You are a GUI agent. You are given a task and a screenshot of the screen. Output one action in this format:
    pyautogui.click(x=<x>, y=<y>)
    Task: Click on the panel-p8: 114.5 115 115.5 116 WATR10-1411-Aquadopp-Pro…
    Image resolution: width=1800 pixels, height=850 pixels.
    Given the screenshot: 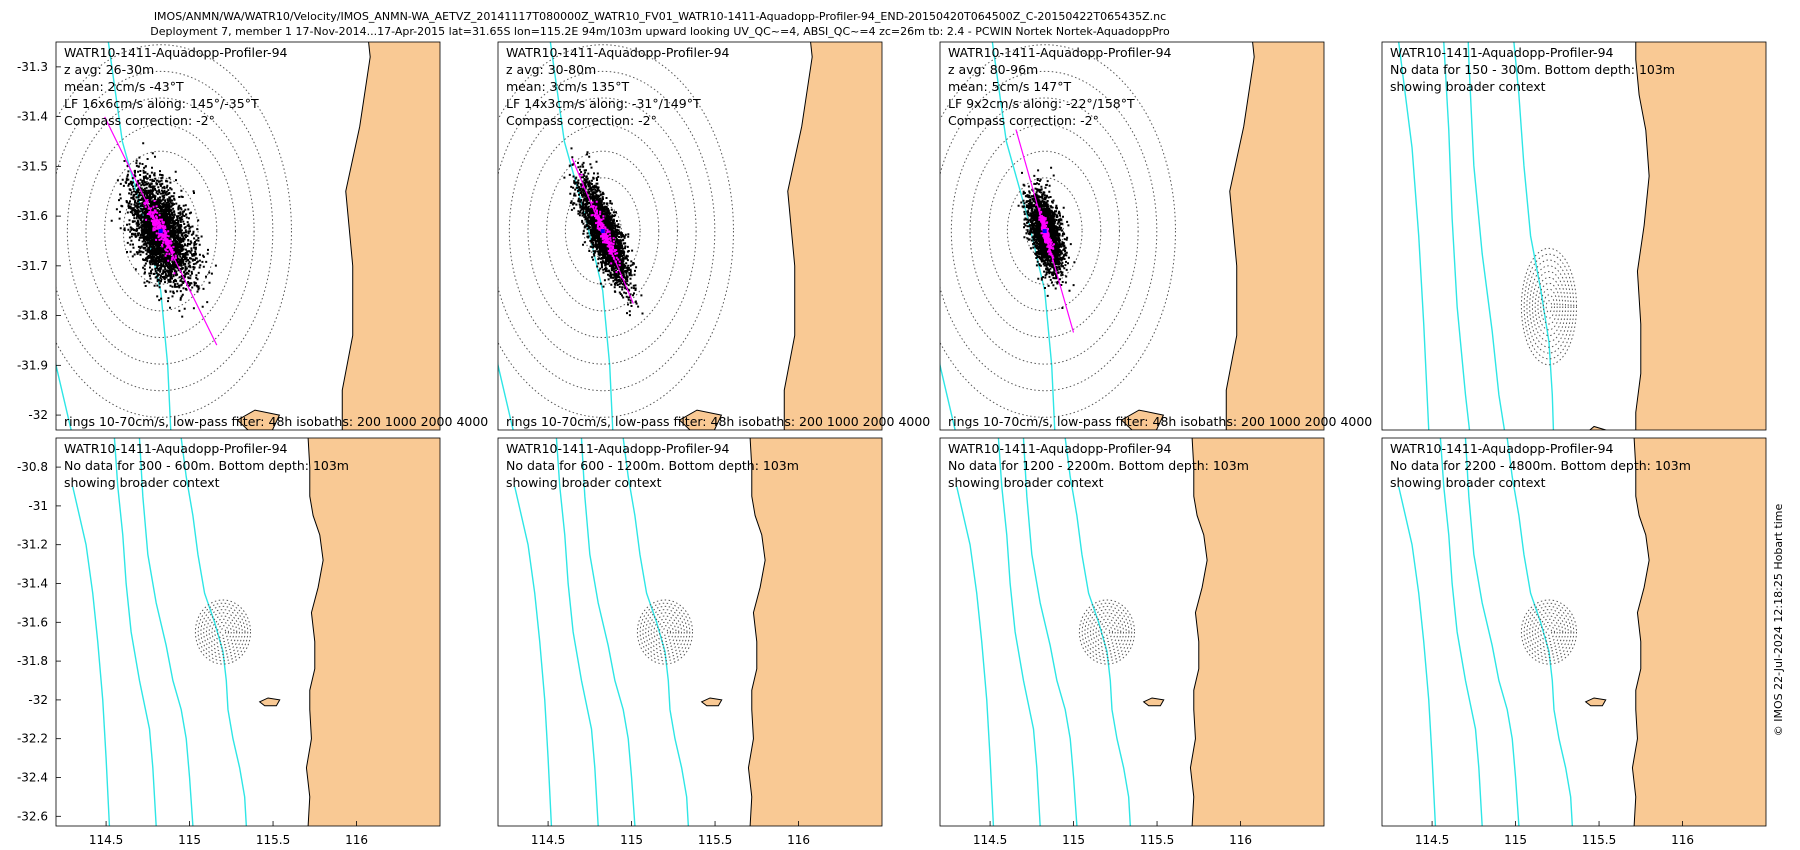 What is the action you would take?
    pyautogui.click(x=1574, y=642)
    